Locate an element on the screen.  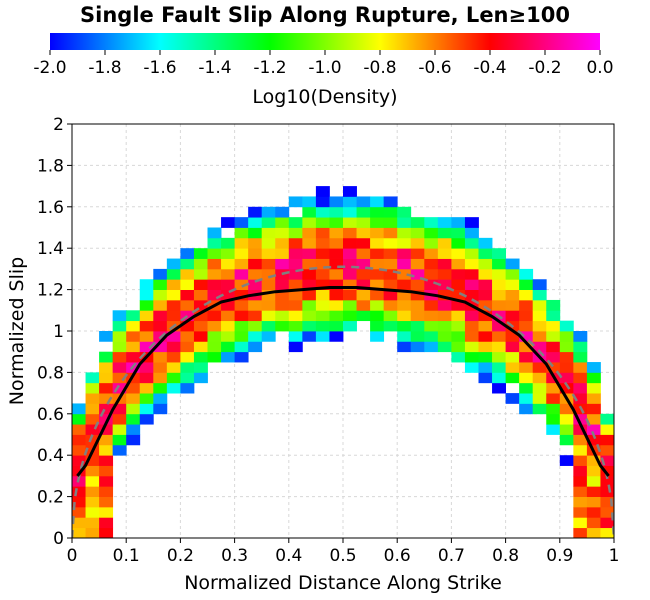
y-tick-label: 1.8 is located at coordinates (50, 166).